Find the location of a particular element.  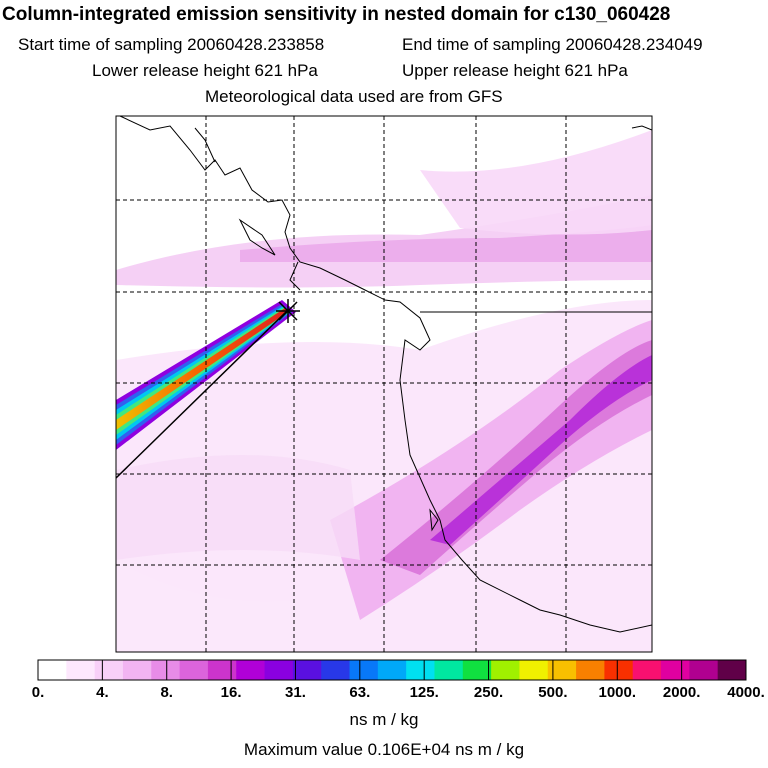

colorbar-tick-label: 4. is located at coordinates (102, 692).